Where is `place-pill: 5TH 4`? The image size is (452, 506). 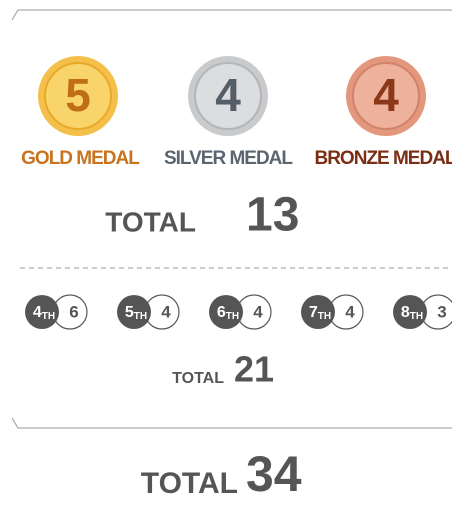
place-pill: 5TH 4 is located at coordinates (148, 312).